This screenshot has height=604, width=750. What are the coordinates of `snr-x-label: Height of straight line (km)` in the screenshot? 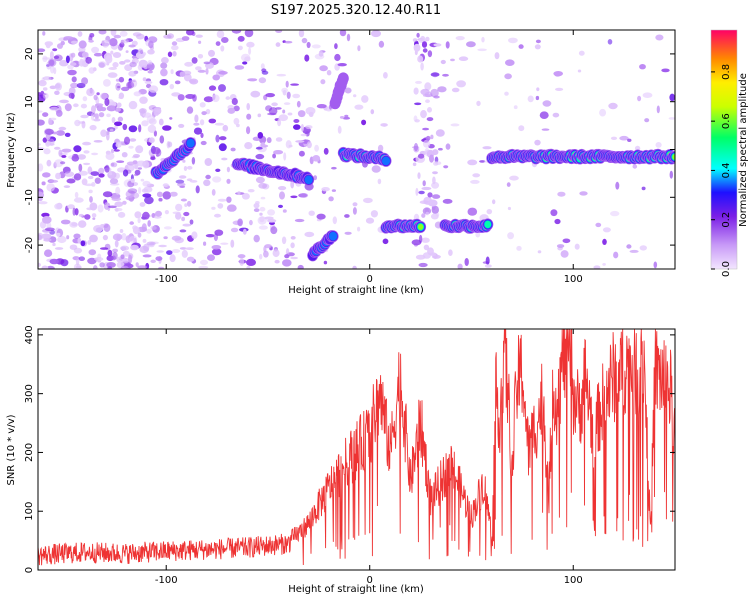 It's located at (356, 589).